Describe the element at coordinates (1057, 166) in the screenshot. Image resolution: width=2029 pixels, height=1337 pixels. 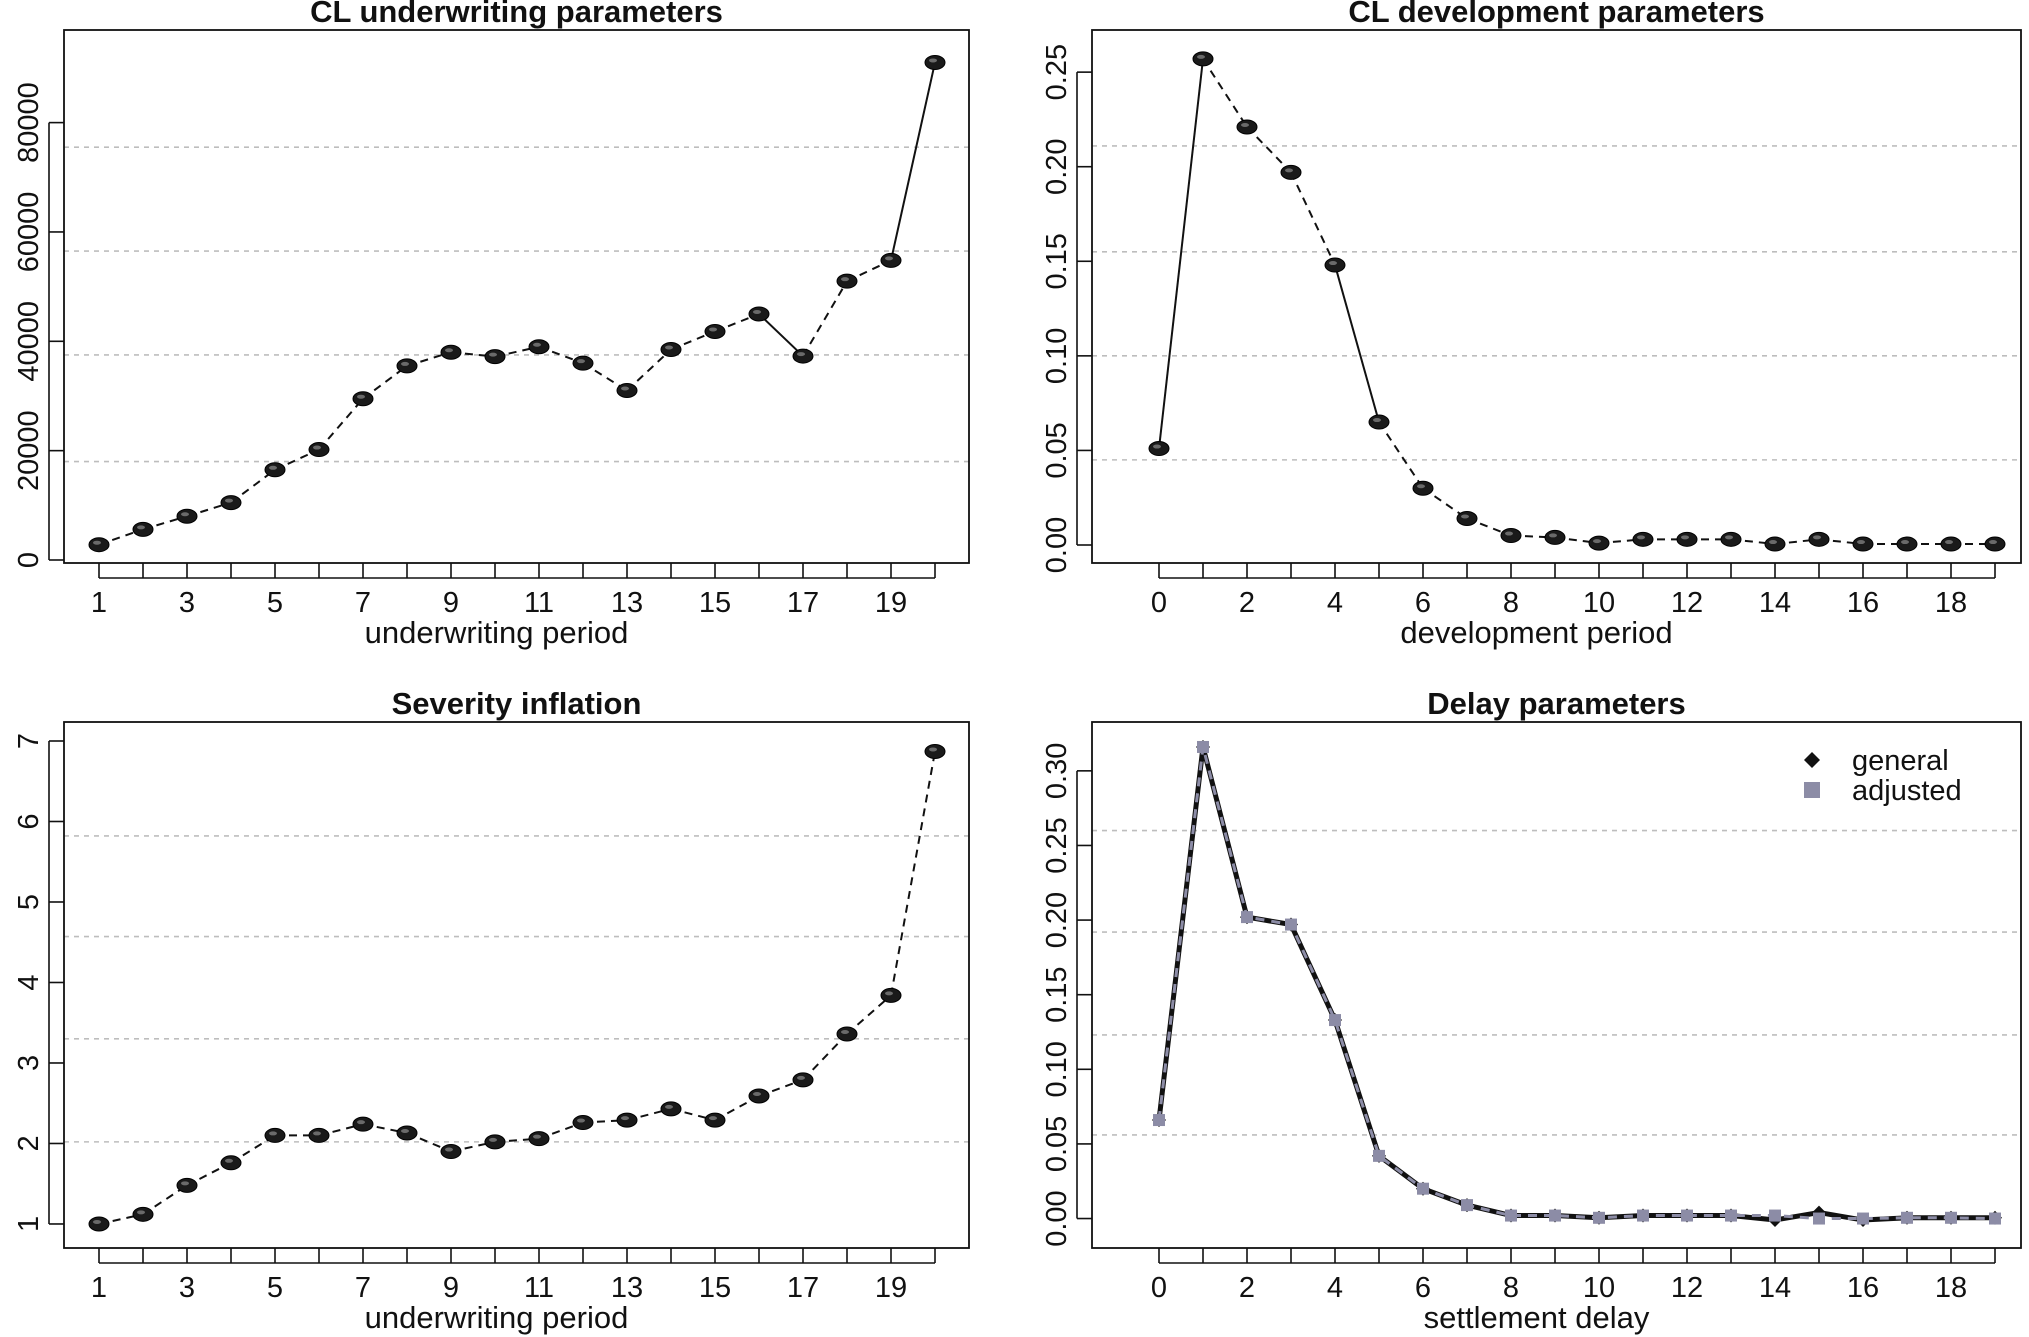
I see `y-tick-label: 0.20` at that location.